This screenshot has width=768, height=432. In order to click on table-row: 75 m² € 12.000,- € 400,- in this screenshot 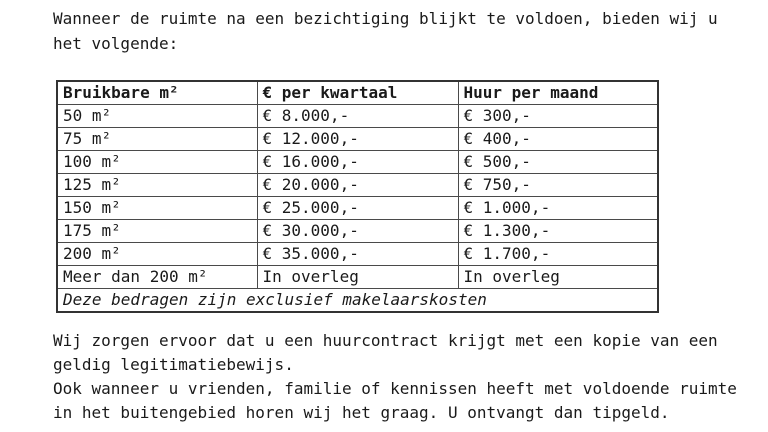, I will do `click(357, 139)`.